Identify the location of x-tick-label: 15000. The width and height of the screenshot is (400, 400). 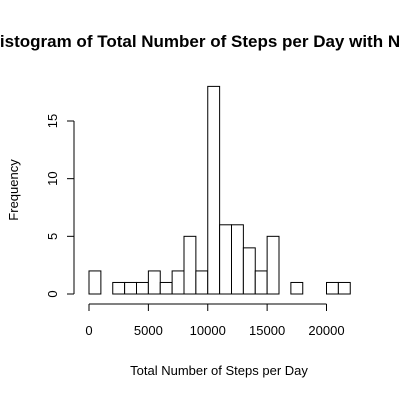
(267, 330).